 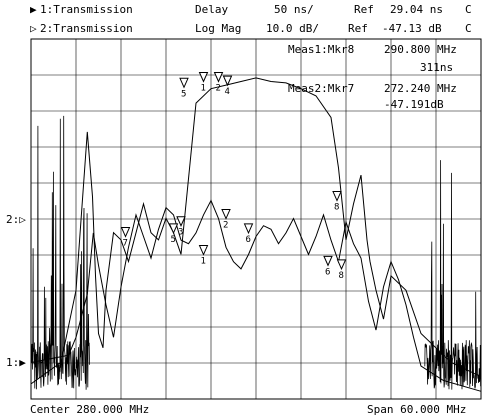 What do you see at coordinates (453, 275) in the screenshot?
I see `trace-1-noise-right` at bounding box center [453, 275].